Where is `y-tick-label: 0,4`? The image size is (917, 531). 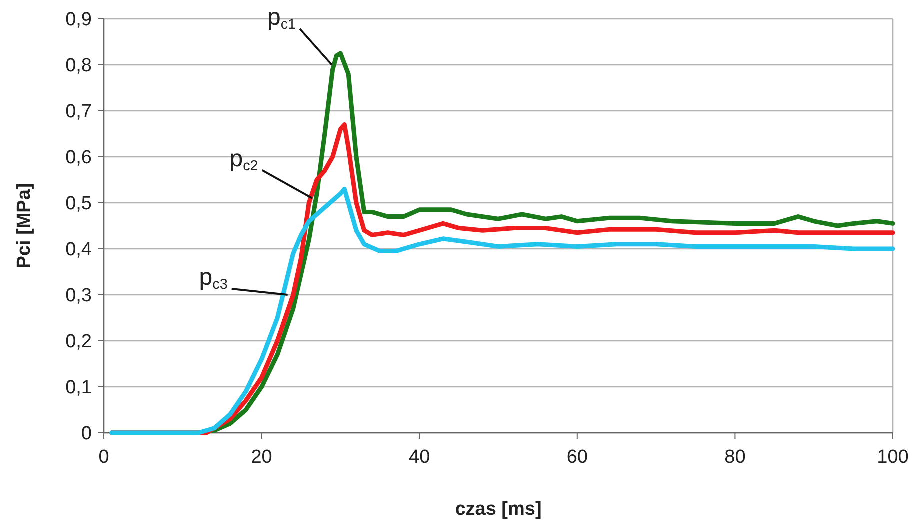 y-tick-label: 0,4 is located at coordinates (79, 250).